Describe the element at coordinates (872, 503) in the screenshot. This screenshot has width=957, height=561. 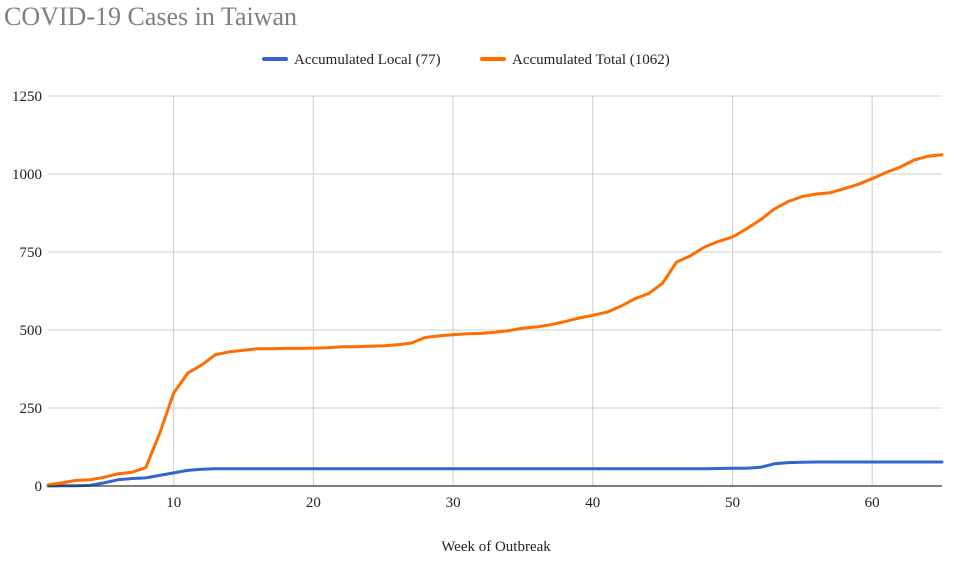
I see `x-tick-label: 60` at that location.